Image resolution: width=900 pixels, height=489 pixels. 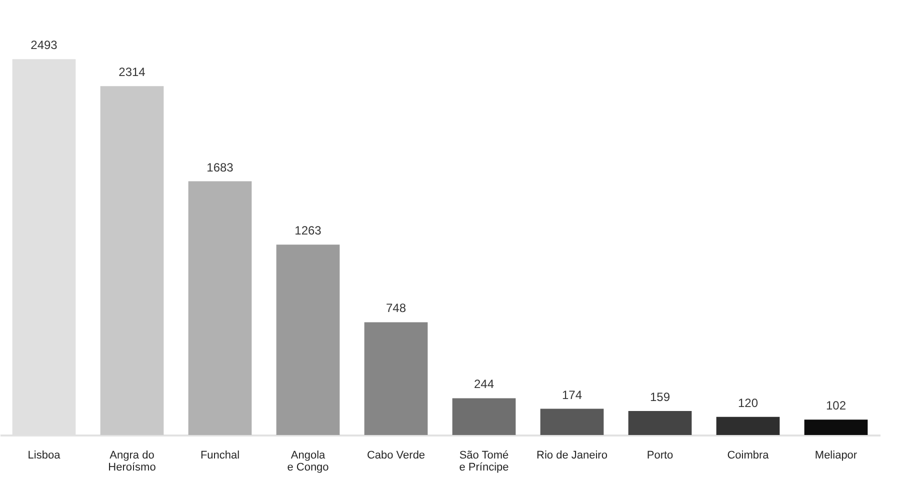 I want to click on x-tick-label: Funchal, so click(x=220, y=456).